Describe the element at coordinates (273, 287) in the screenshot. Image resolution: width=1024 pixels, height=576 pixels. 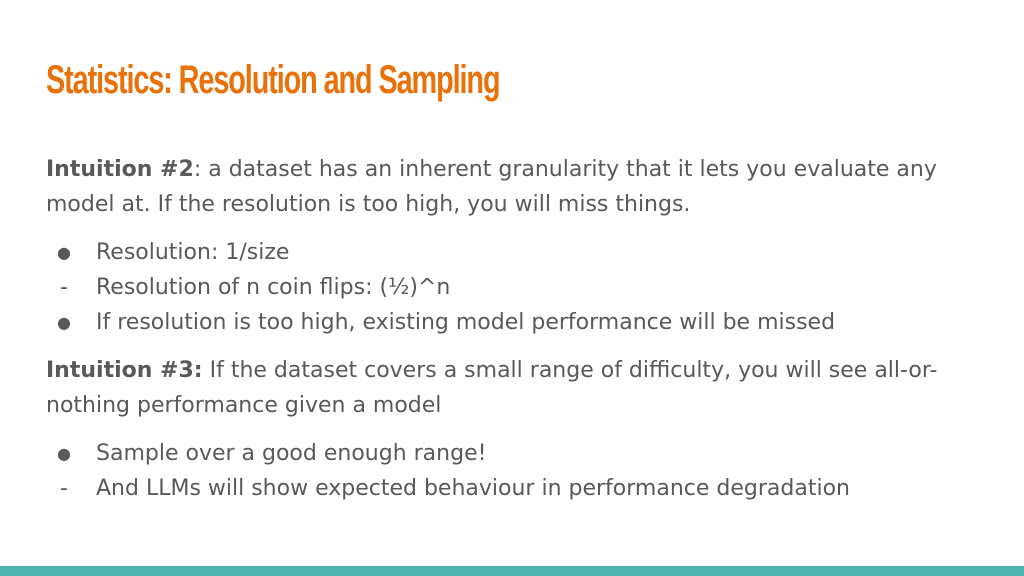
I see `list-item-text: Resolution of n coin flips: (½)^n` at that location.